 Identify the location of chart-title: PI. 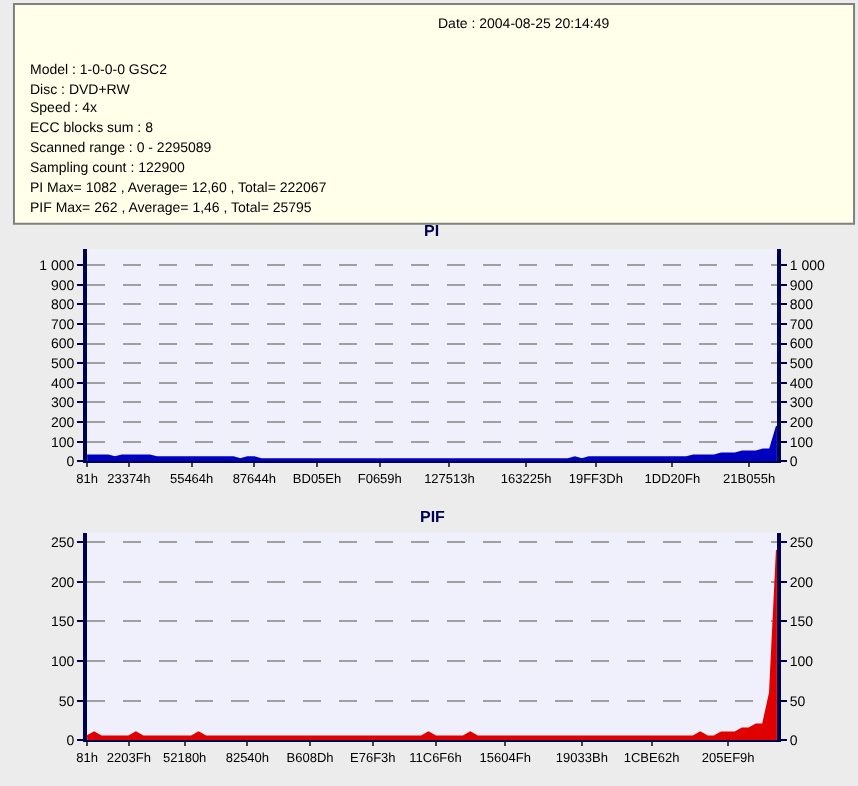
(432, 231).